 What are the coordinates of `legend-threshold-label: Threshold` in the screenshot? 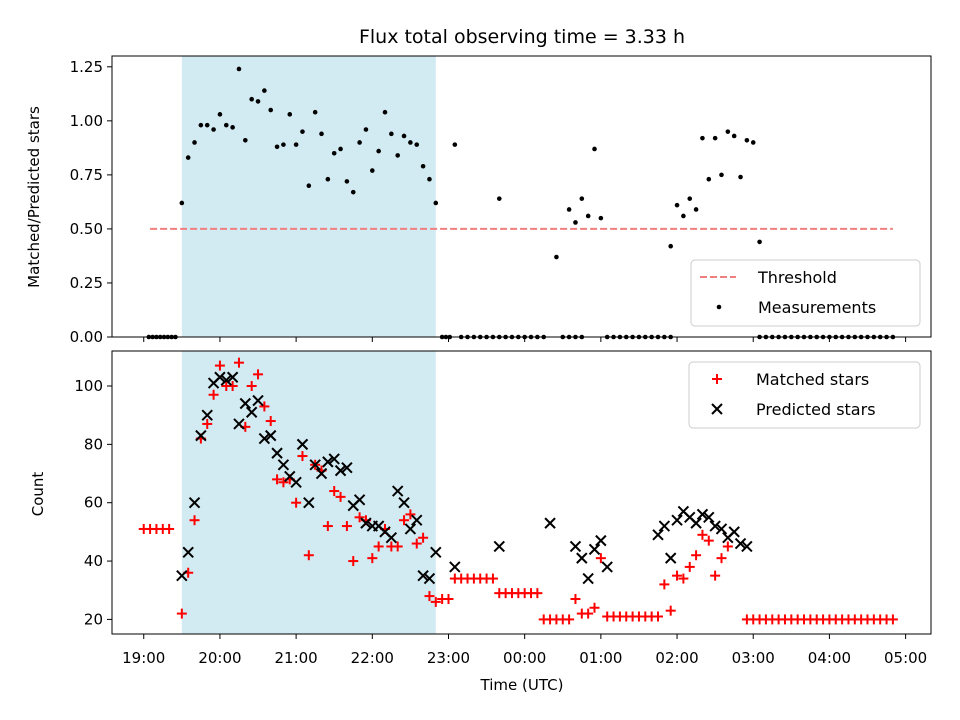 It's located at (797, 277).